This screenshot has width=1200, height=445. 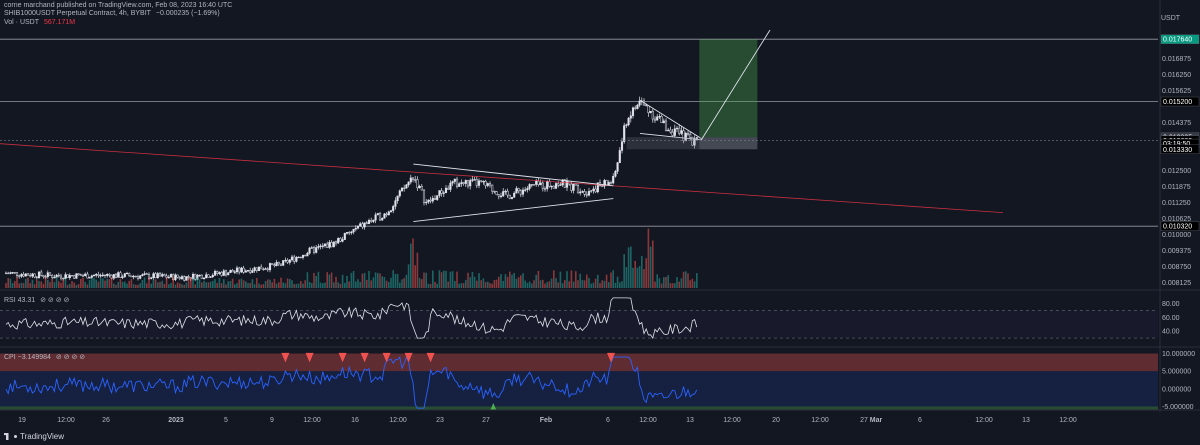 I want to click on rsi-pane, so click(x=579, y=318).